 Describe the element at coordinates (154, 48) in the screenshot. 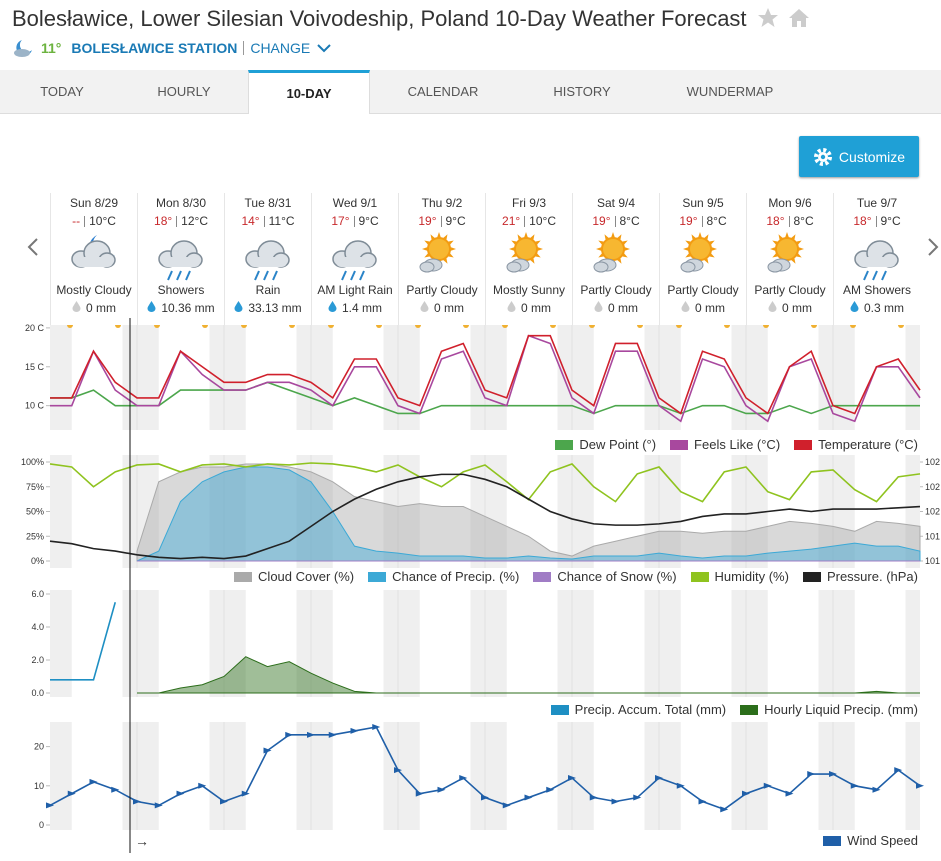

I see `station-name: BOLESŁAWICE STATION` at that location.